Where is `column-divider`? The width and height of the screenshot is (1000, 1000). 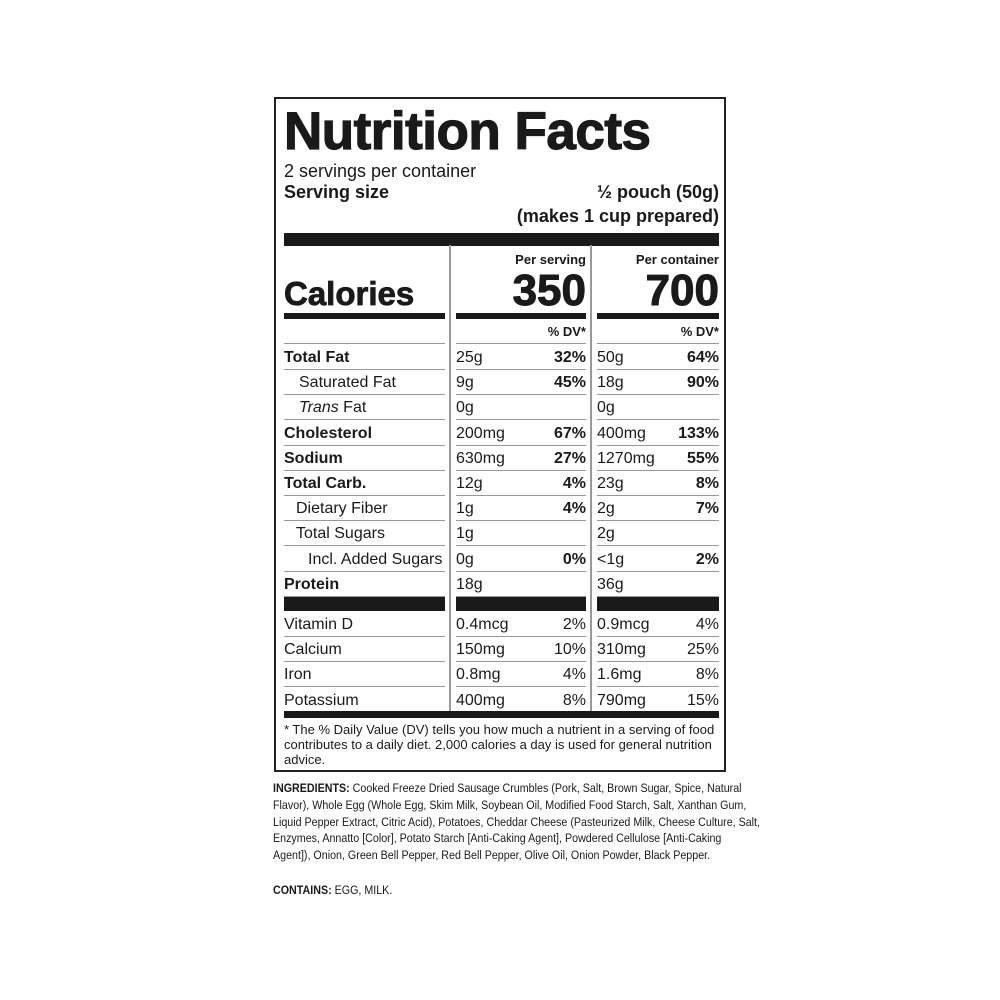
column-divider is located at coordinates (450, 481).